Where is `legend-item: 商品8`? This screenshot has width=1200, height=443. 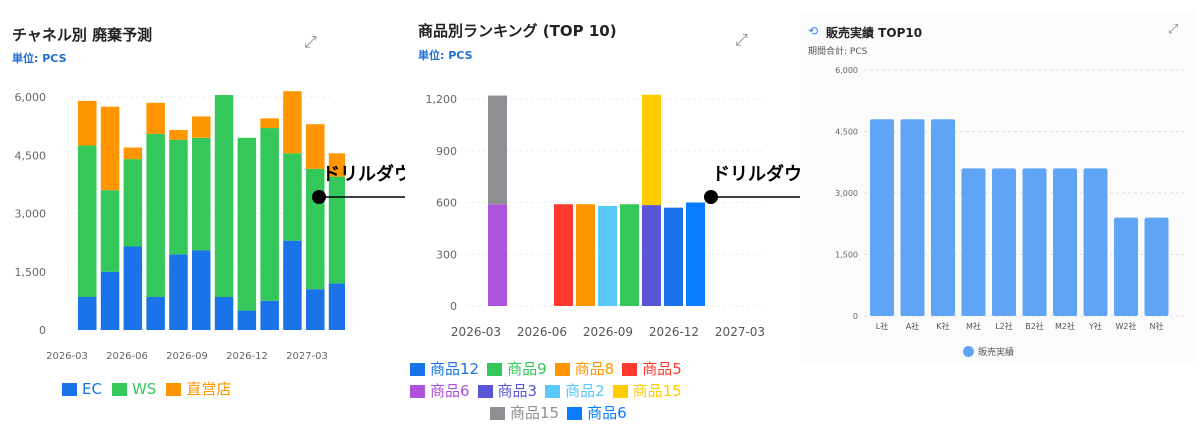
legend-item: 商品8 is located at coordinates (584, 369).